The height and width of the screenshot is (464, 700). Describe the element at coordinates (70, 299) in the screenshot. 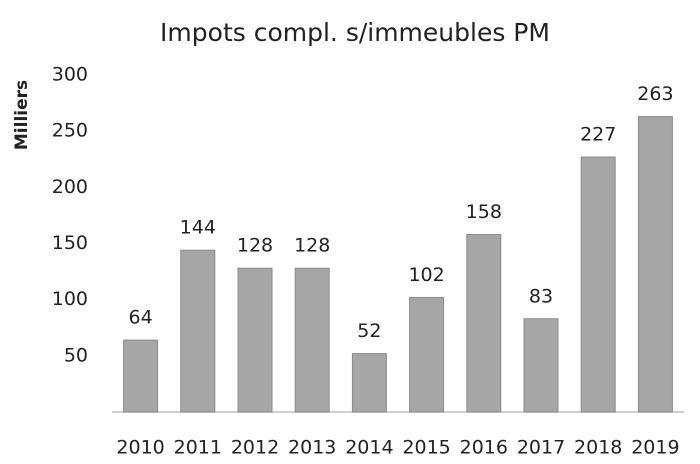

I see `y-tick-label: 100` at that location.